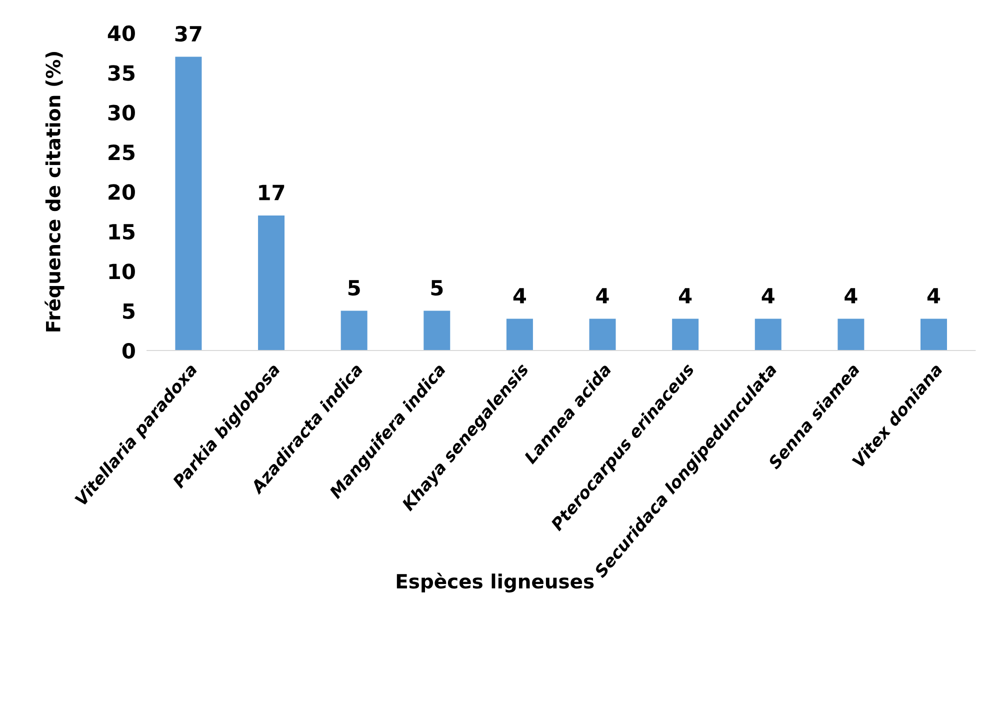 This screenshot has width=987, height=701. I want to click on data-label: 17, so click(271, 192).